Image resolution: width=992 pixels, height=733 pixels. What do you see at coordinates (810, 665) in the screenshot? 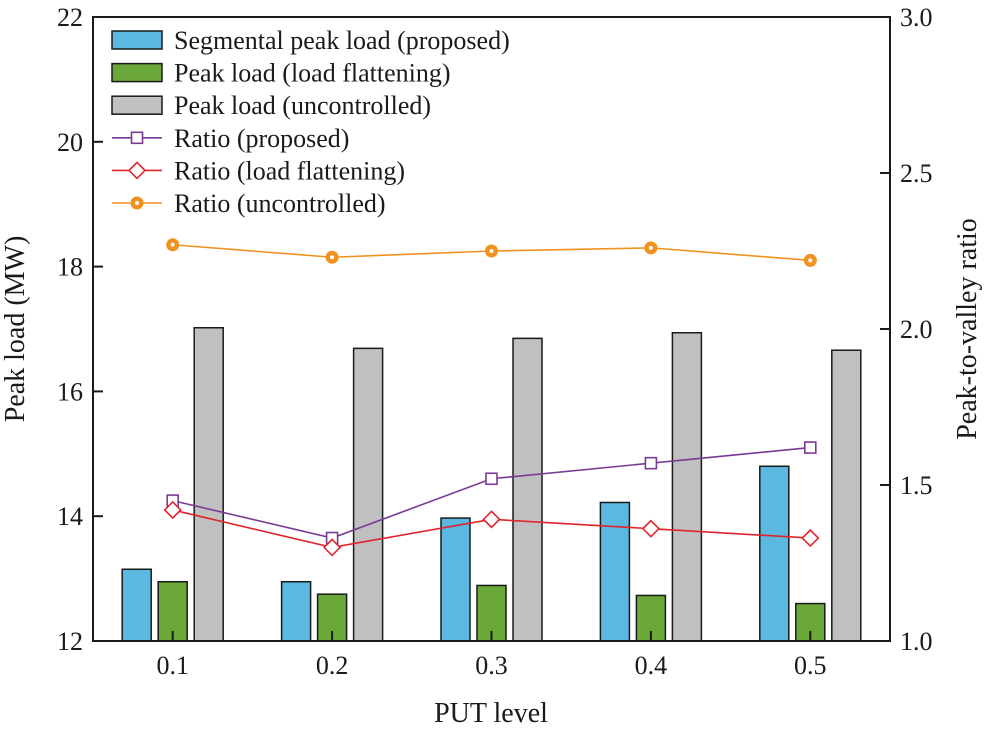
I see `x-tick-label: 0.5` at bounding box center [810, 665].